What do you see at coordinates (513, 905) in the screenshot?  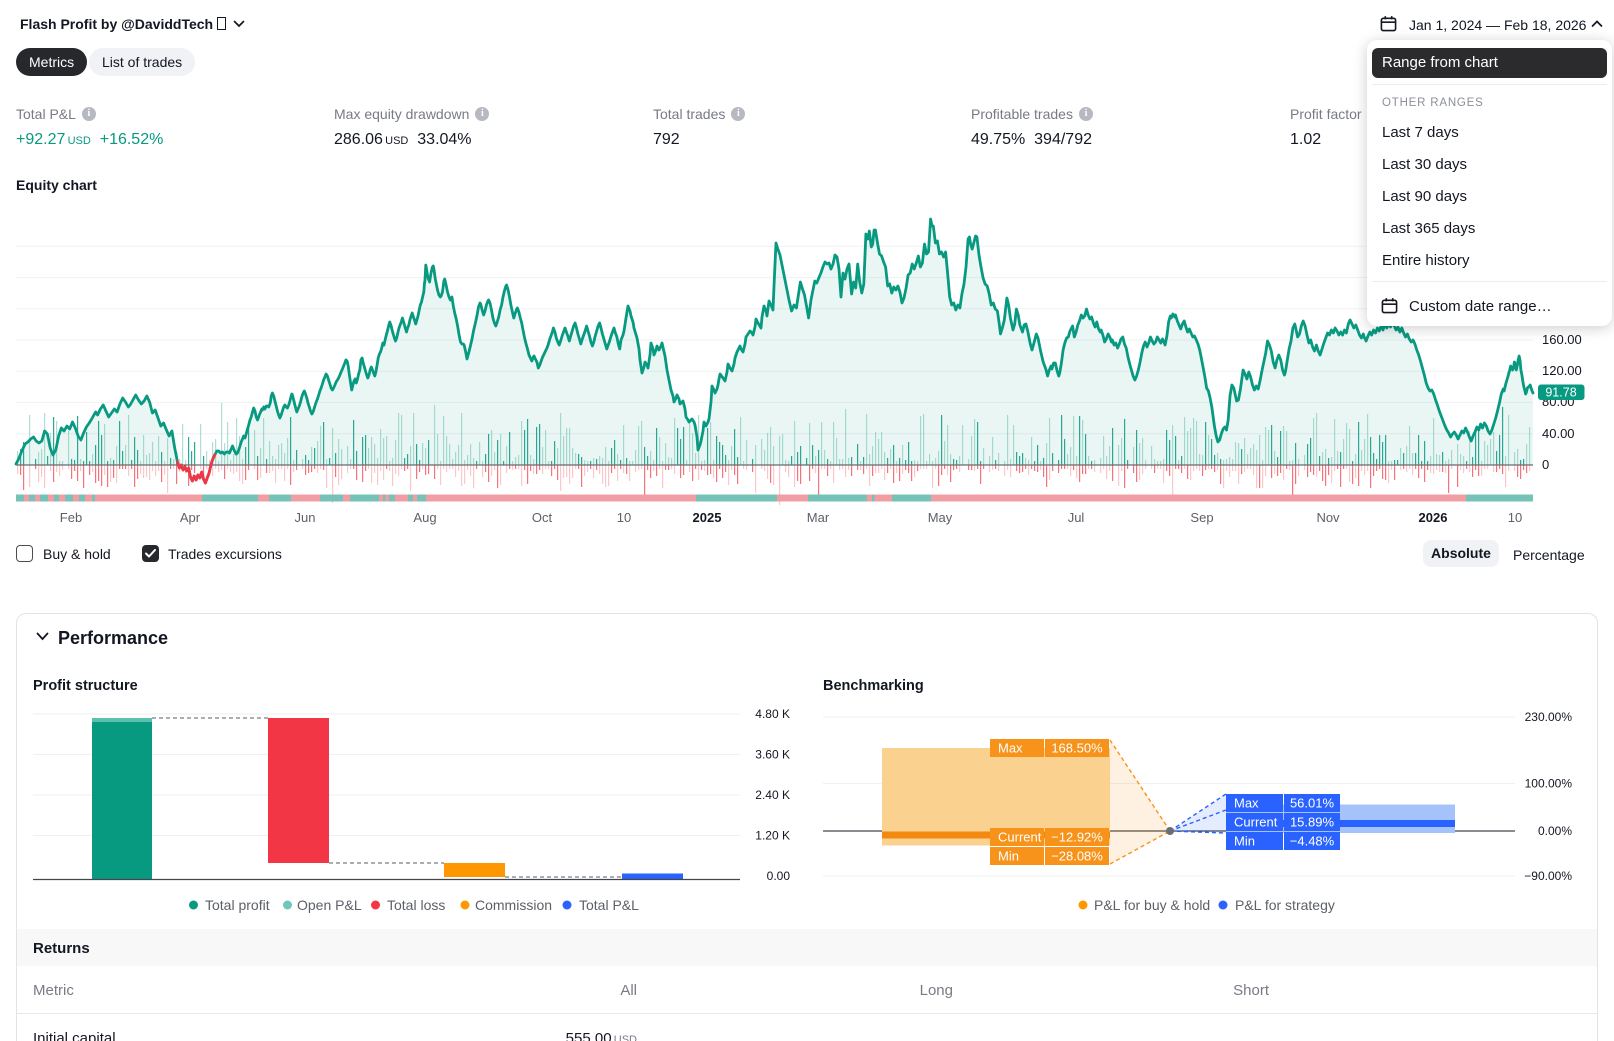 I see `svg-text: Commission` at bounding box center [513, 905].